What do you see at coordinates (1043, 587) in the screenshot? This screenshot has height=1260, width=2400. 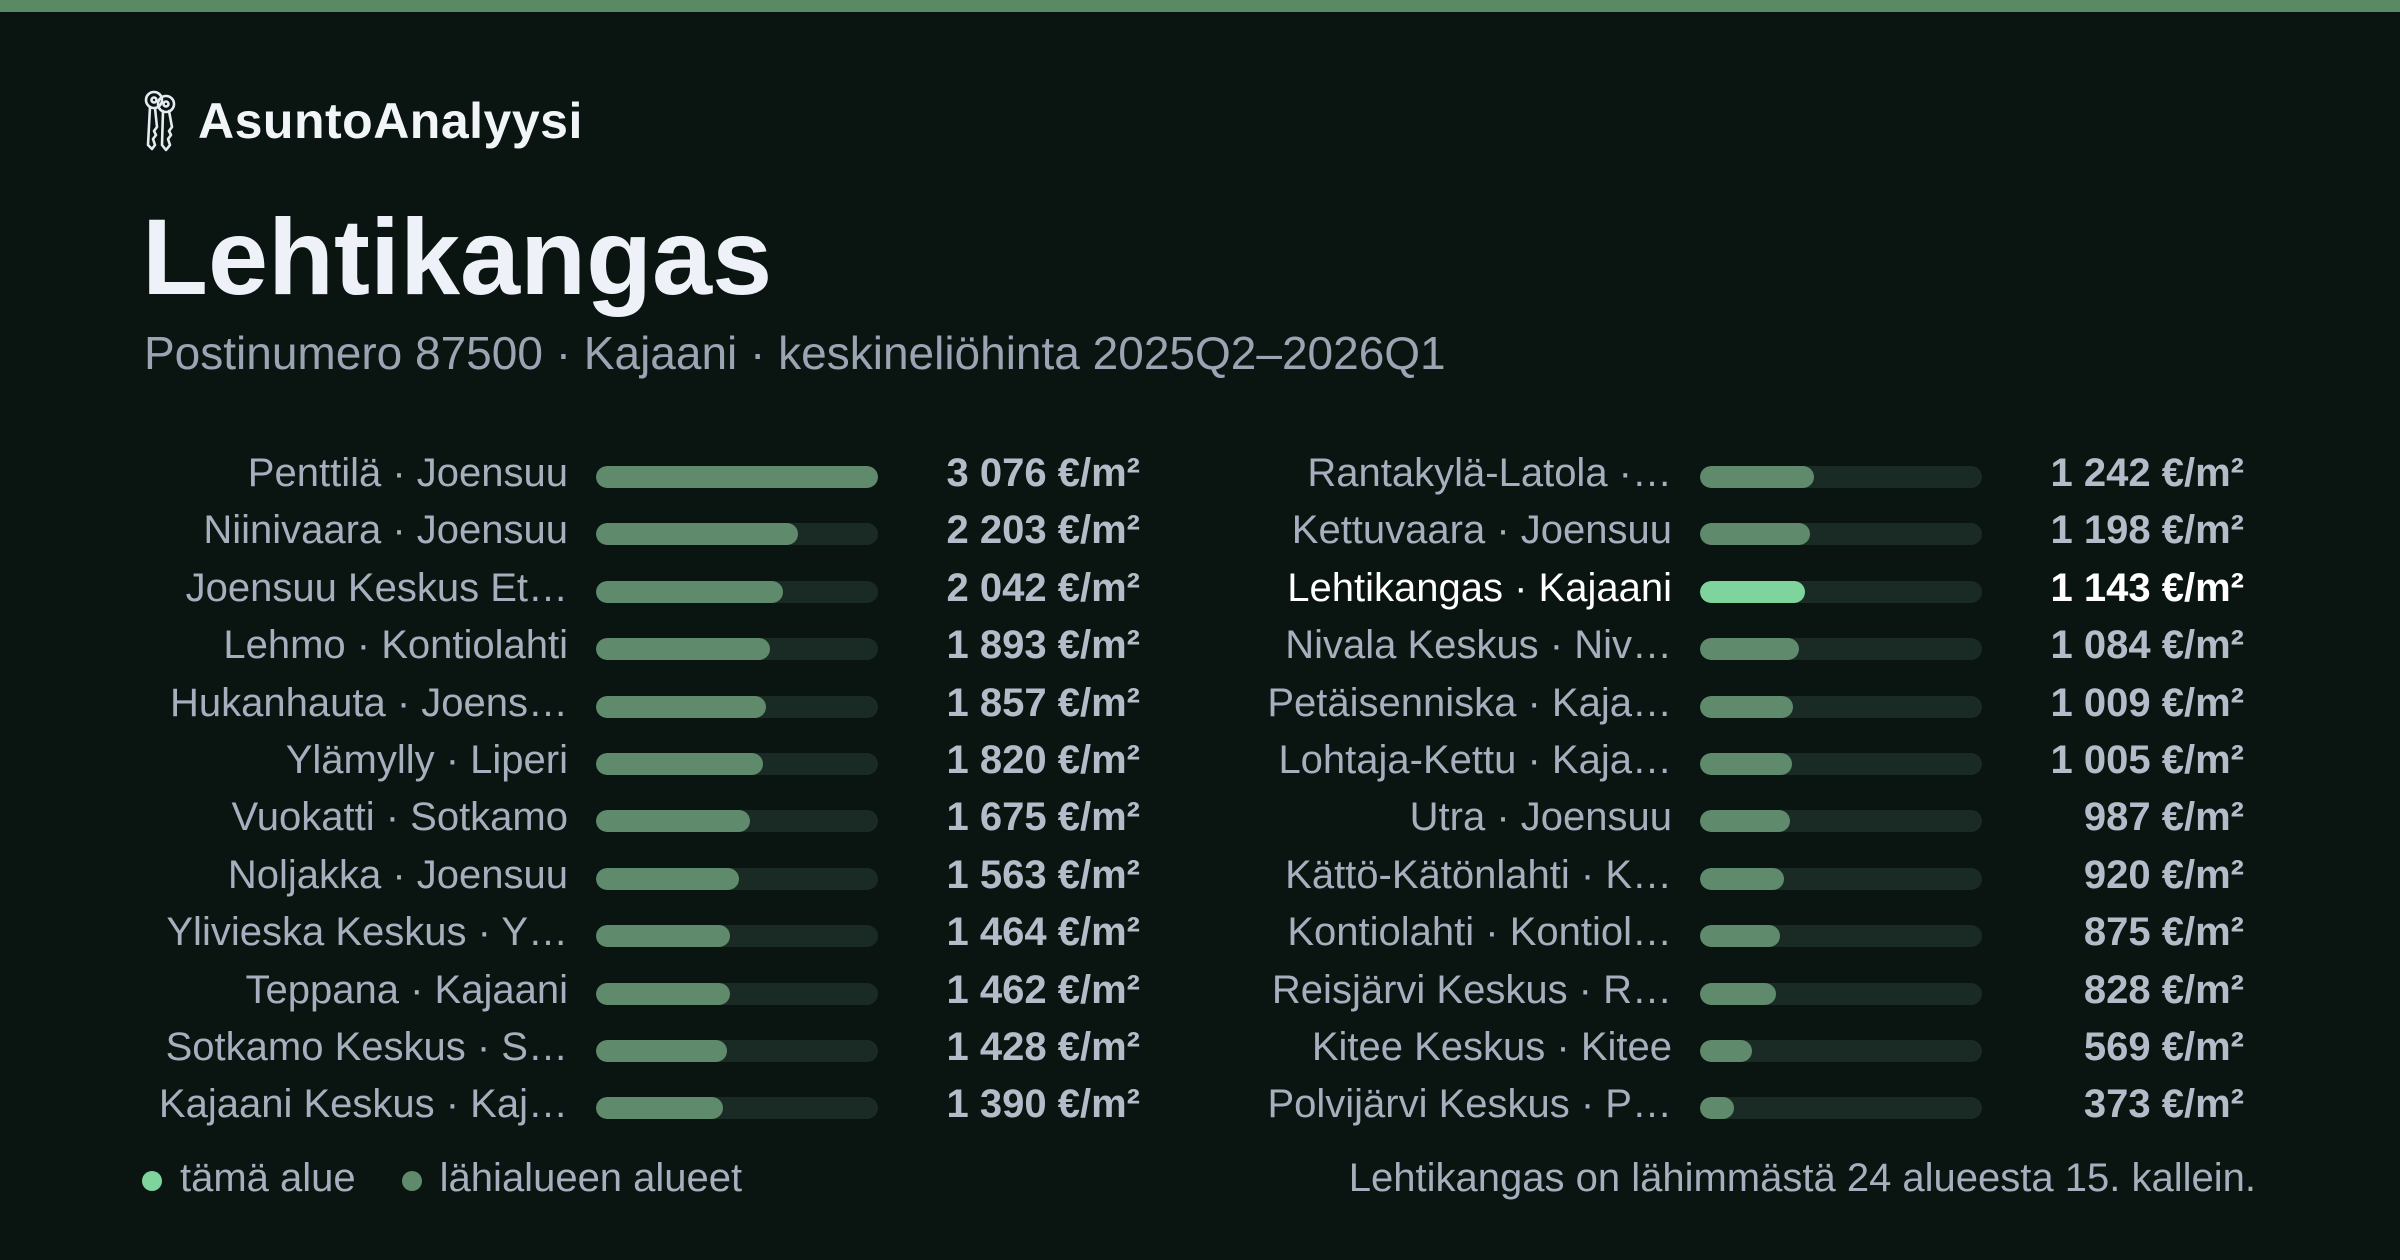 I see `bar-value-label: 2 042 €/m²` at bounding box center [1043, 587].